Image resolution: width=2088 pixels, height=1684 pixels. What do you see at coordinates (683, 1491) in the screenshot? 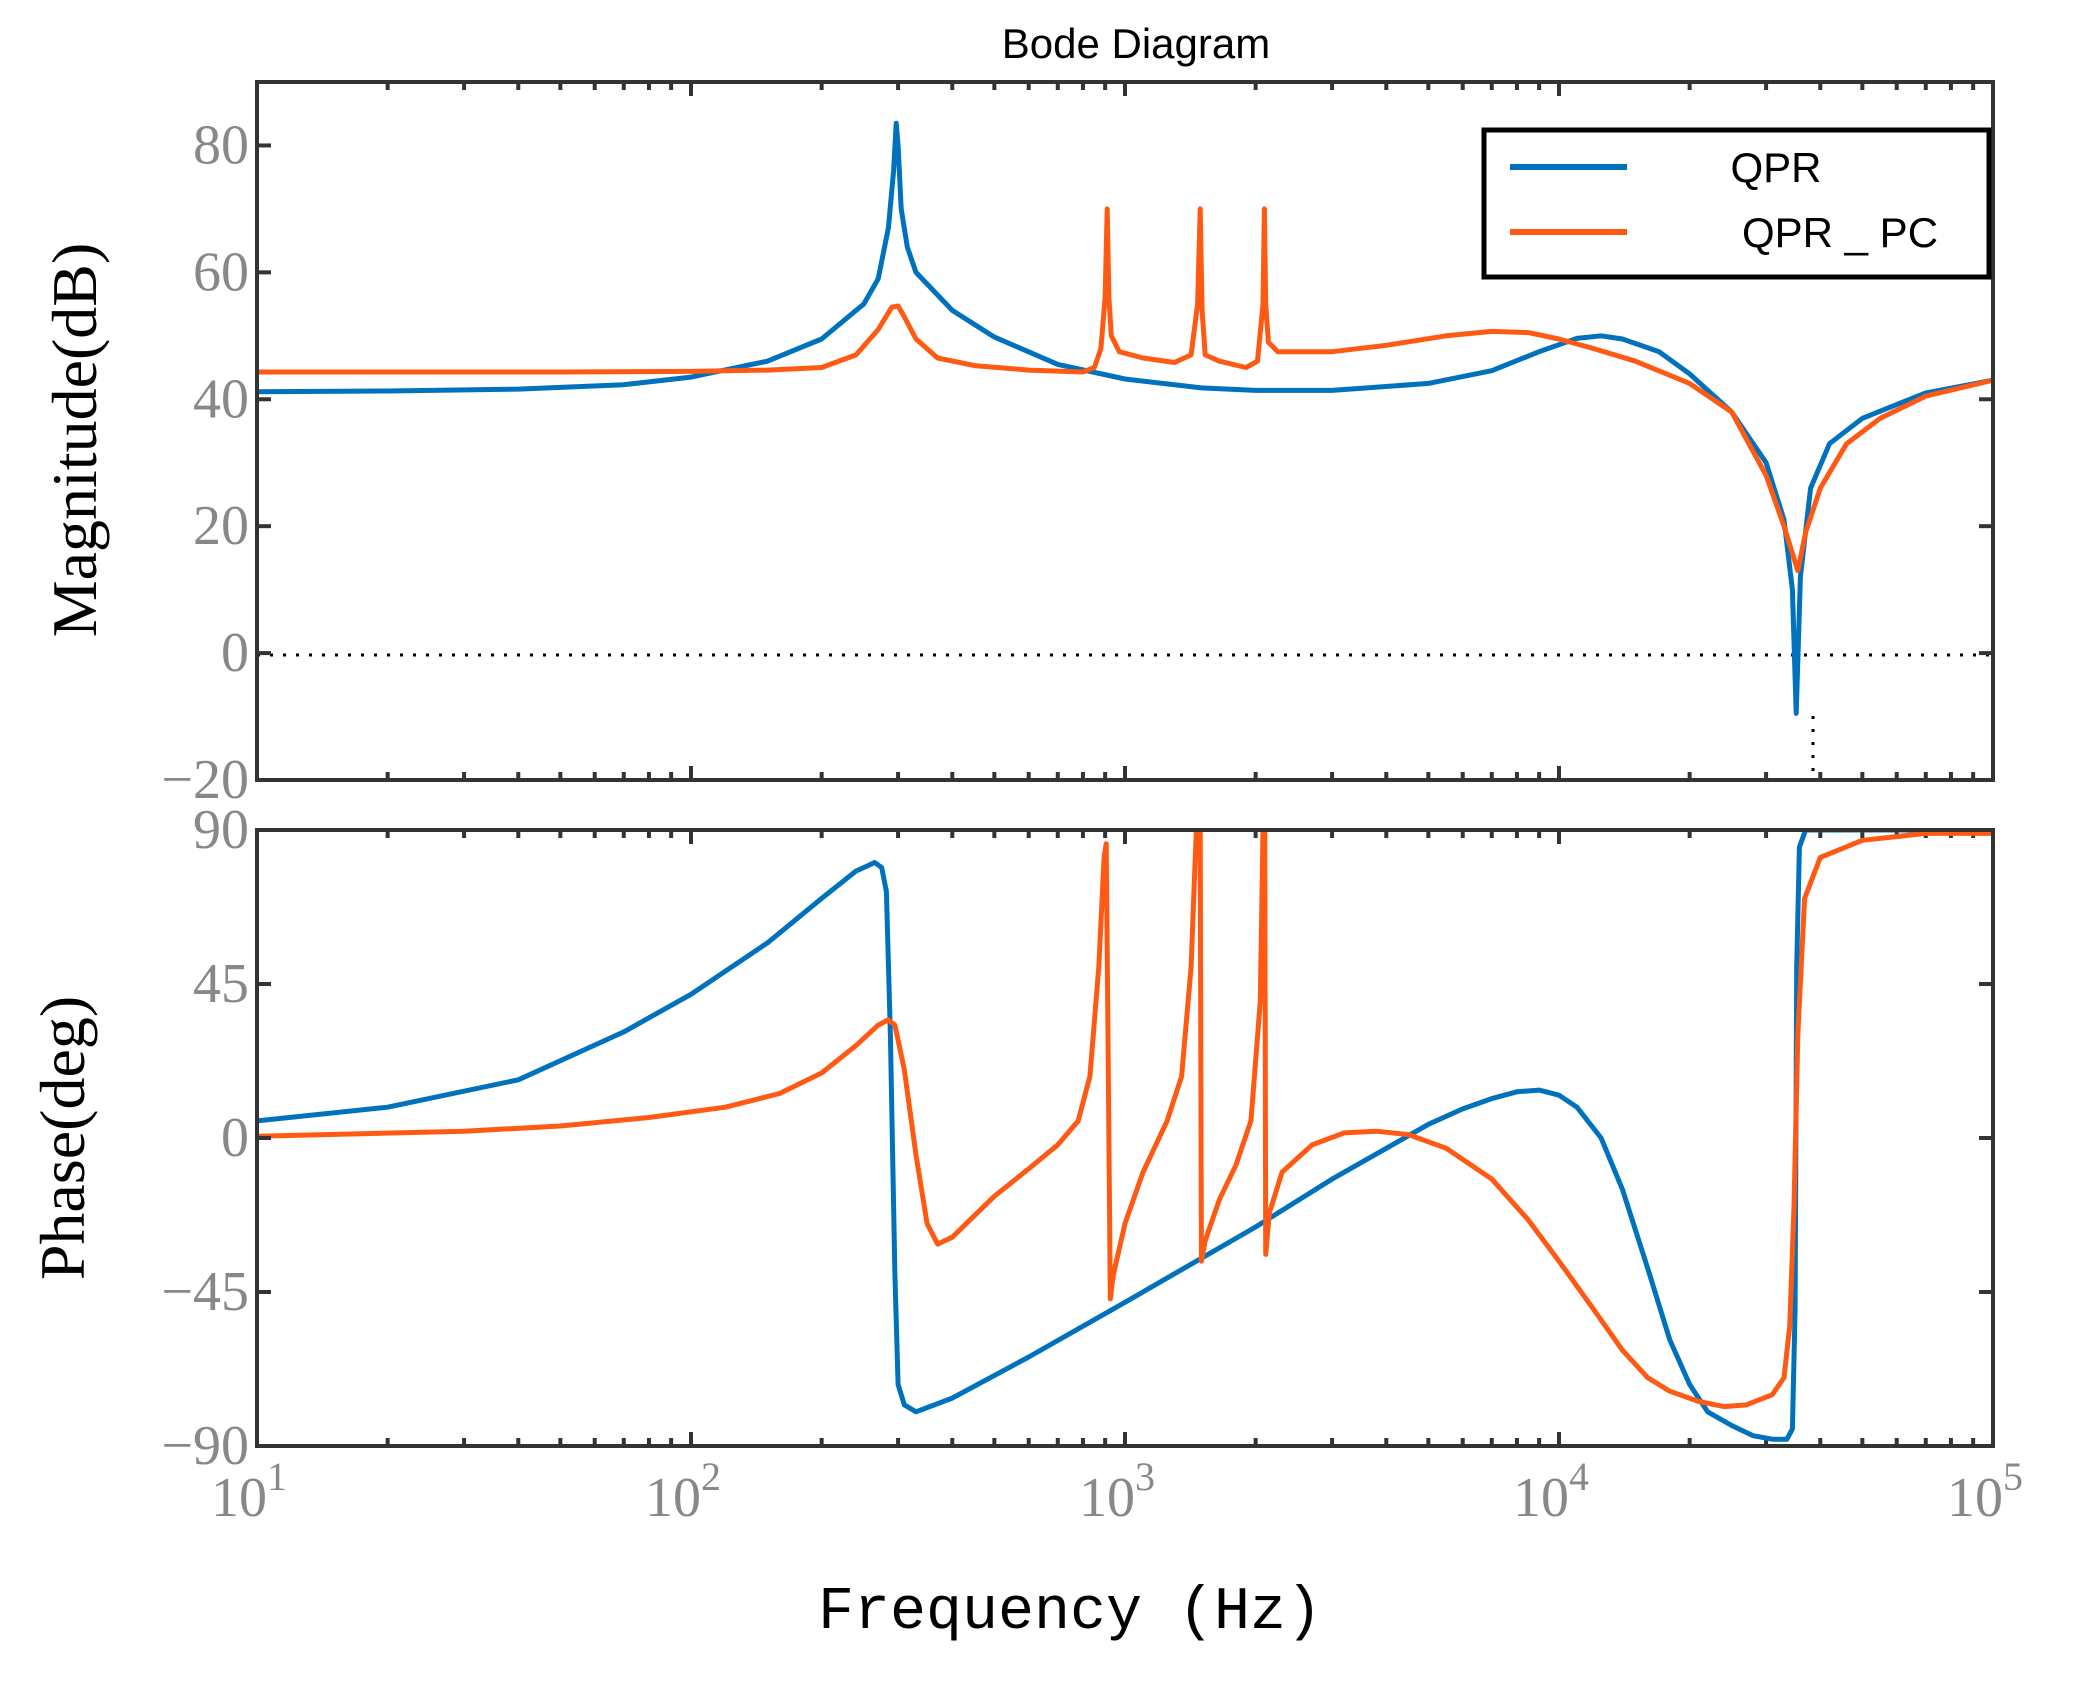
I see `x-tick-label: 10²` at bounding box center [683, 1491].